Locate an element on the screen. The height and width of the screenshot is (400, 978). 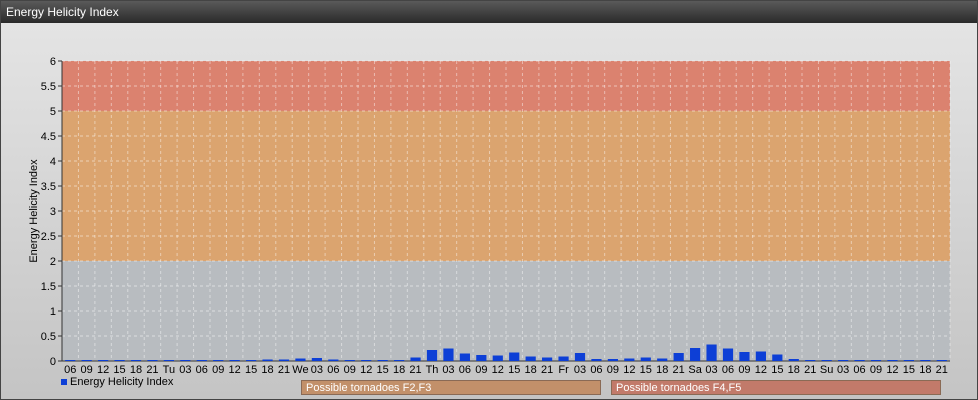
legend-label: Energy Helicity Index is located at coordinates (122, 382).